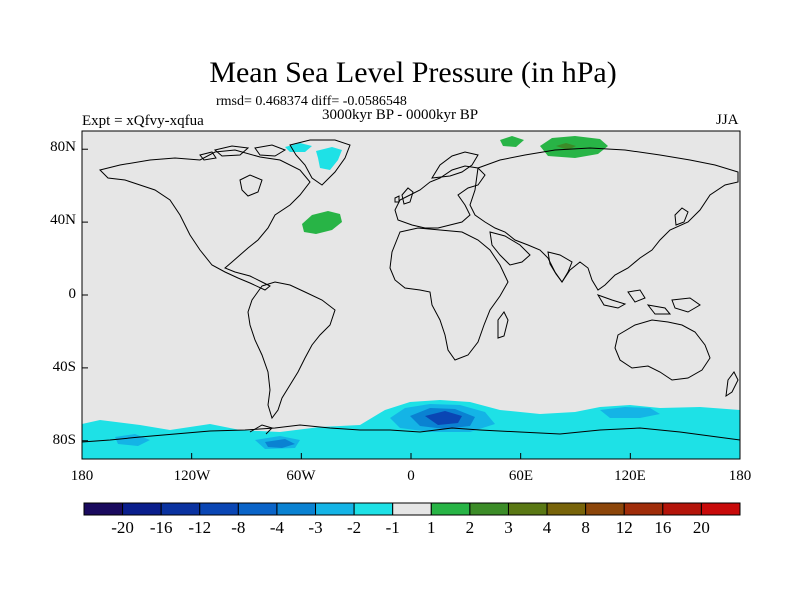  Describe the element at coordinates (681, 216) in the screenshot. I see `coastline-japan` at that location.